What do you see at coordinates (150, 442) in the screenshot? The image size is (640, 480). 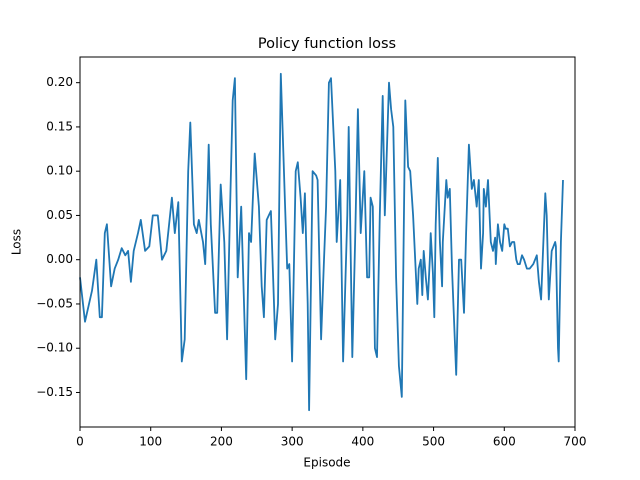 I see `x-tick-label: 100` at bounding box center [150, 442].